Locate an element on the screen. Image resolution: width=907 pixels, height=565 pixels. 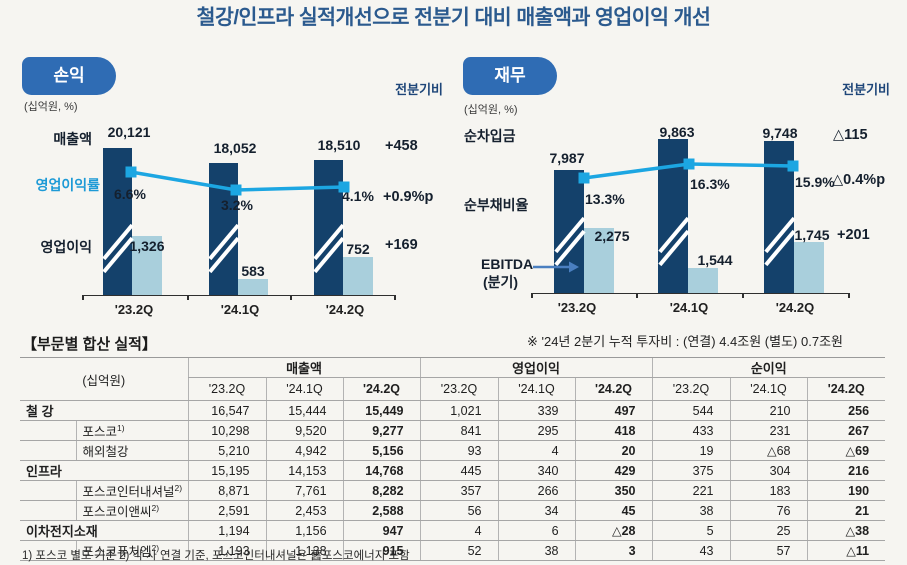
table-cell: 1,193 is located at coordinates (227, 550).